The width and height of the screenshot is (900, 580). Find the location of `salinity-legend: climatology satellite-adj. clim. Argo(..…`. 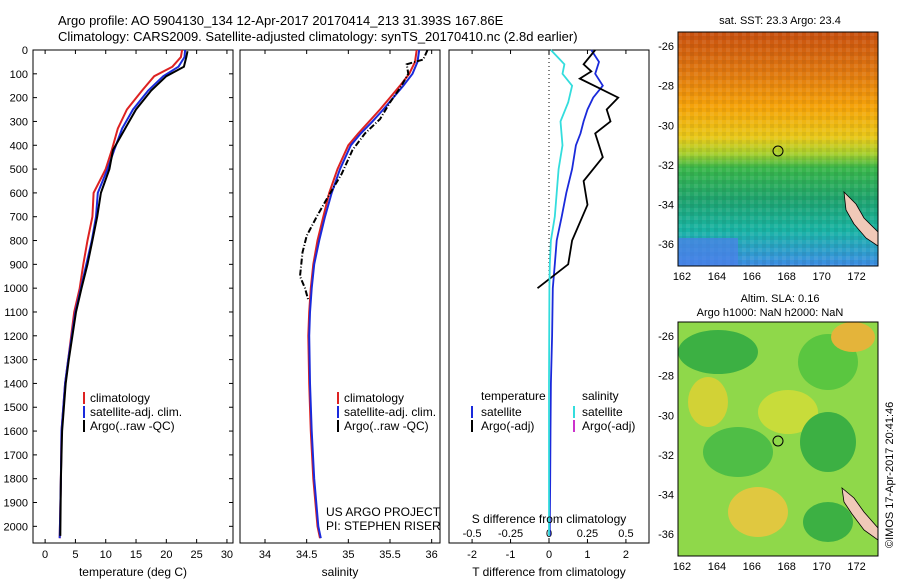

salinity-legend: climatology satellite-adj. clim. Argo(..… is located at coordinates (386, 412).